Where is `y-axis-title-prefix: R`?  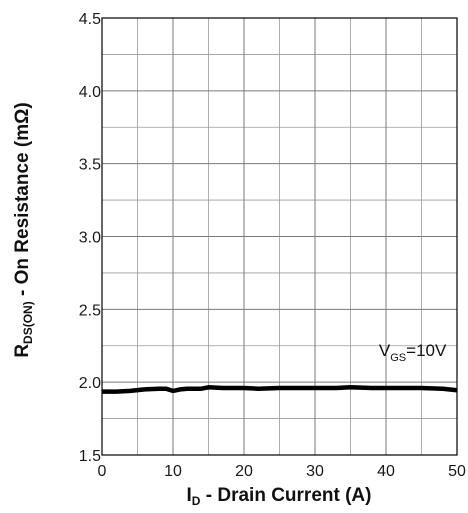
y-axis-title-prefix: R is located at coordinates (22, 351).